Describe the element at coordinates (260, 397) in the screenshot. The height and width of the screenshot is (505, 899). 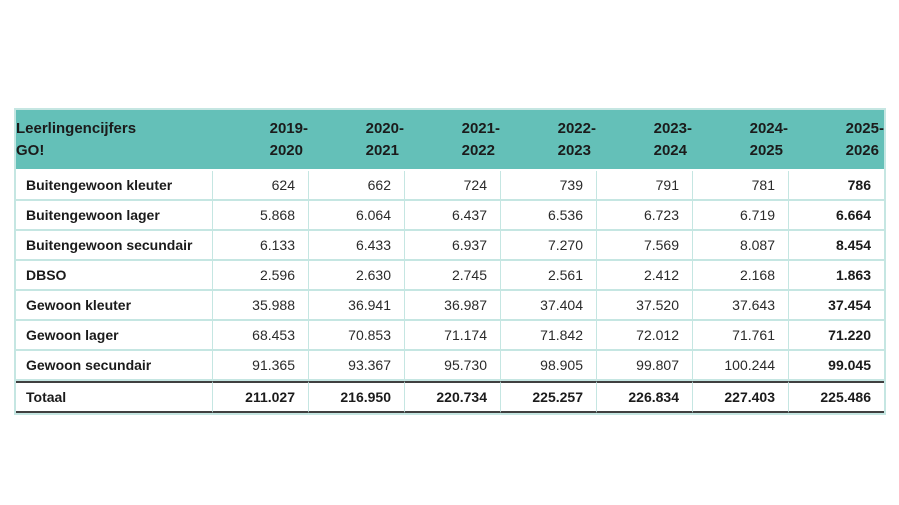
I see `total-value-cell: 211.027` at that location.